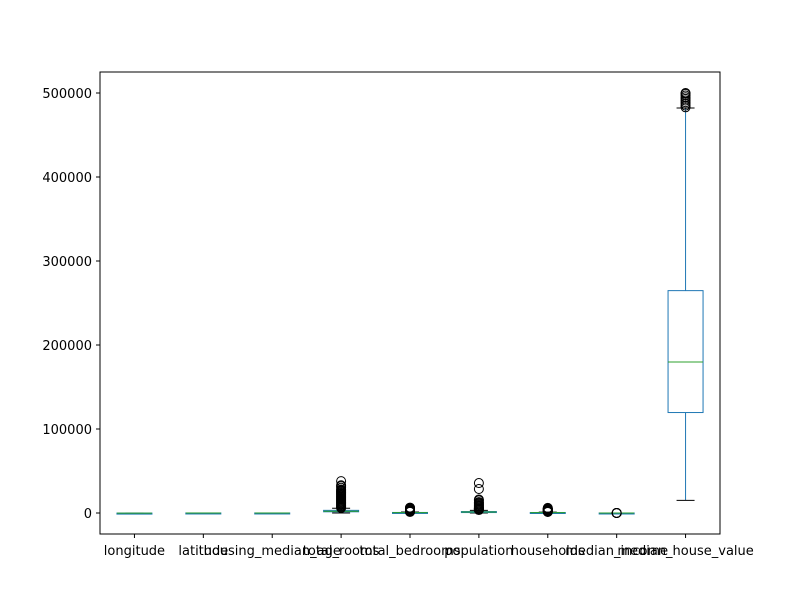  I want to click on y-tick-label: 100000, so click(67, 430).